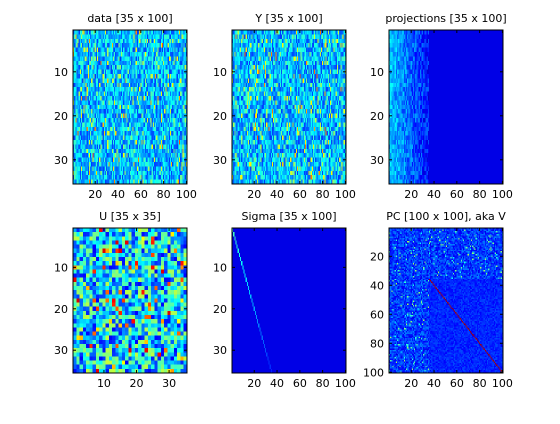 The image size is (560, 424). I want to click on subplot-projections: projections [35 x 100] 20 40 60 80 100 10 20 30, so click(441, 106).